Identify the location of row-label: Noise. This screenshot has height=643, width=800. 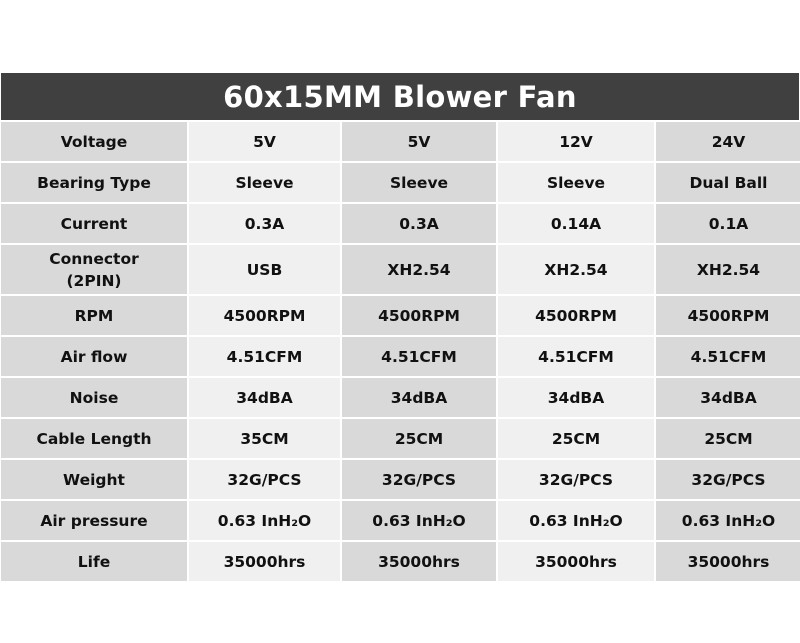
(94, 397).